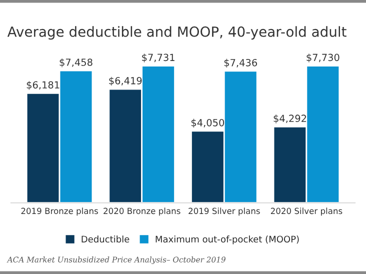 The image size is (366, 274). I want to click on data-label: $7,730, so click(323, 58).